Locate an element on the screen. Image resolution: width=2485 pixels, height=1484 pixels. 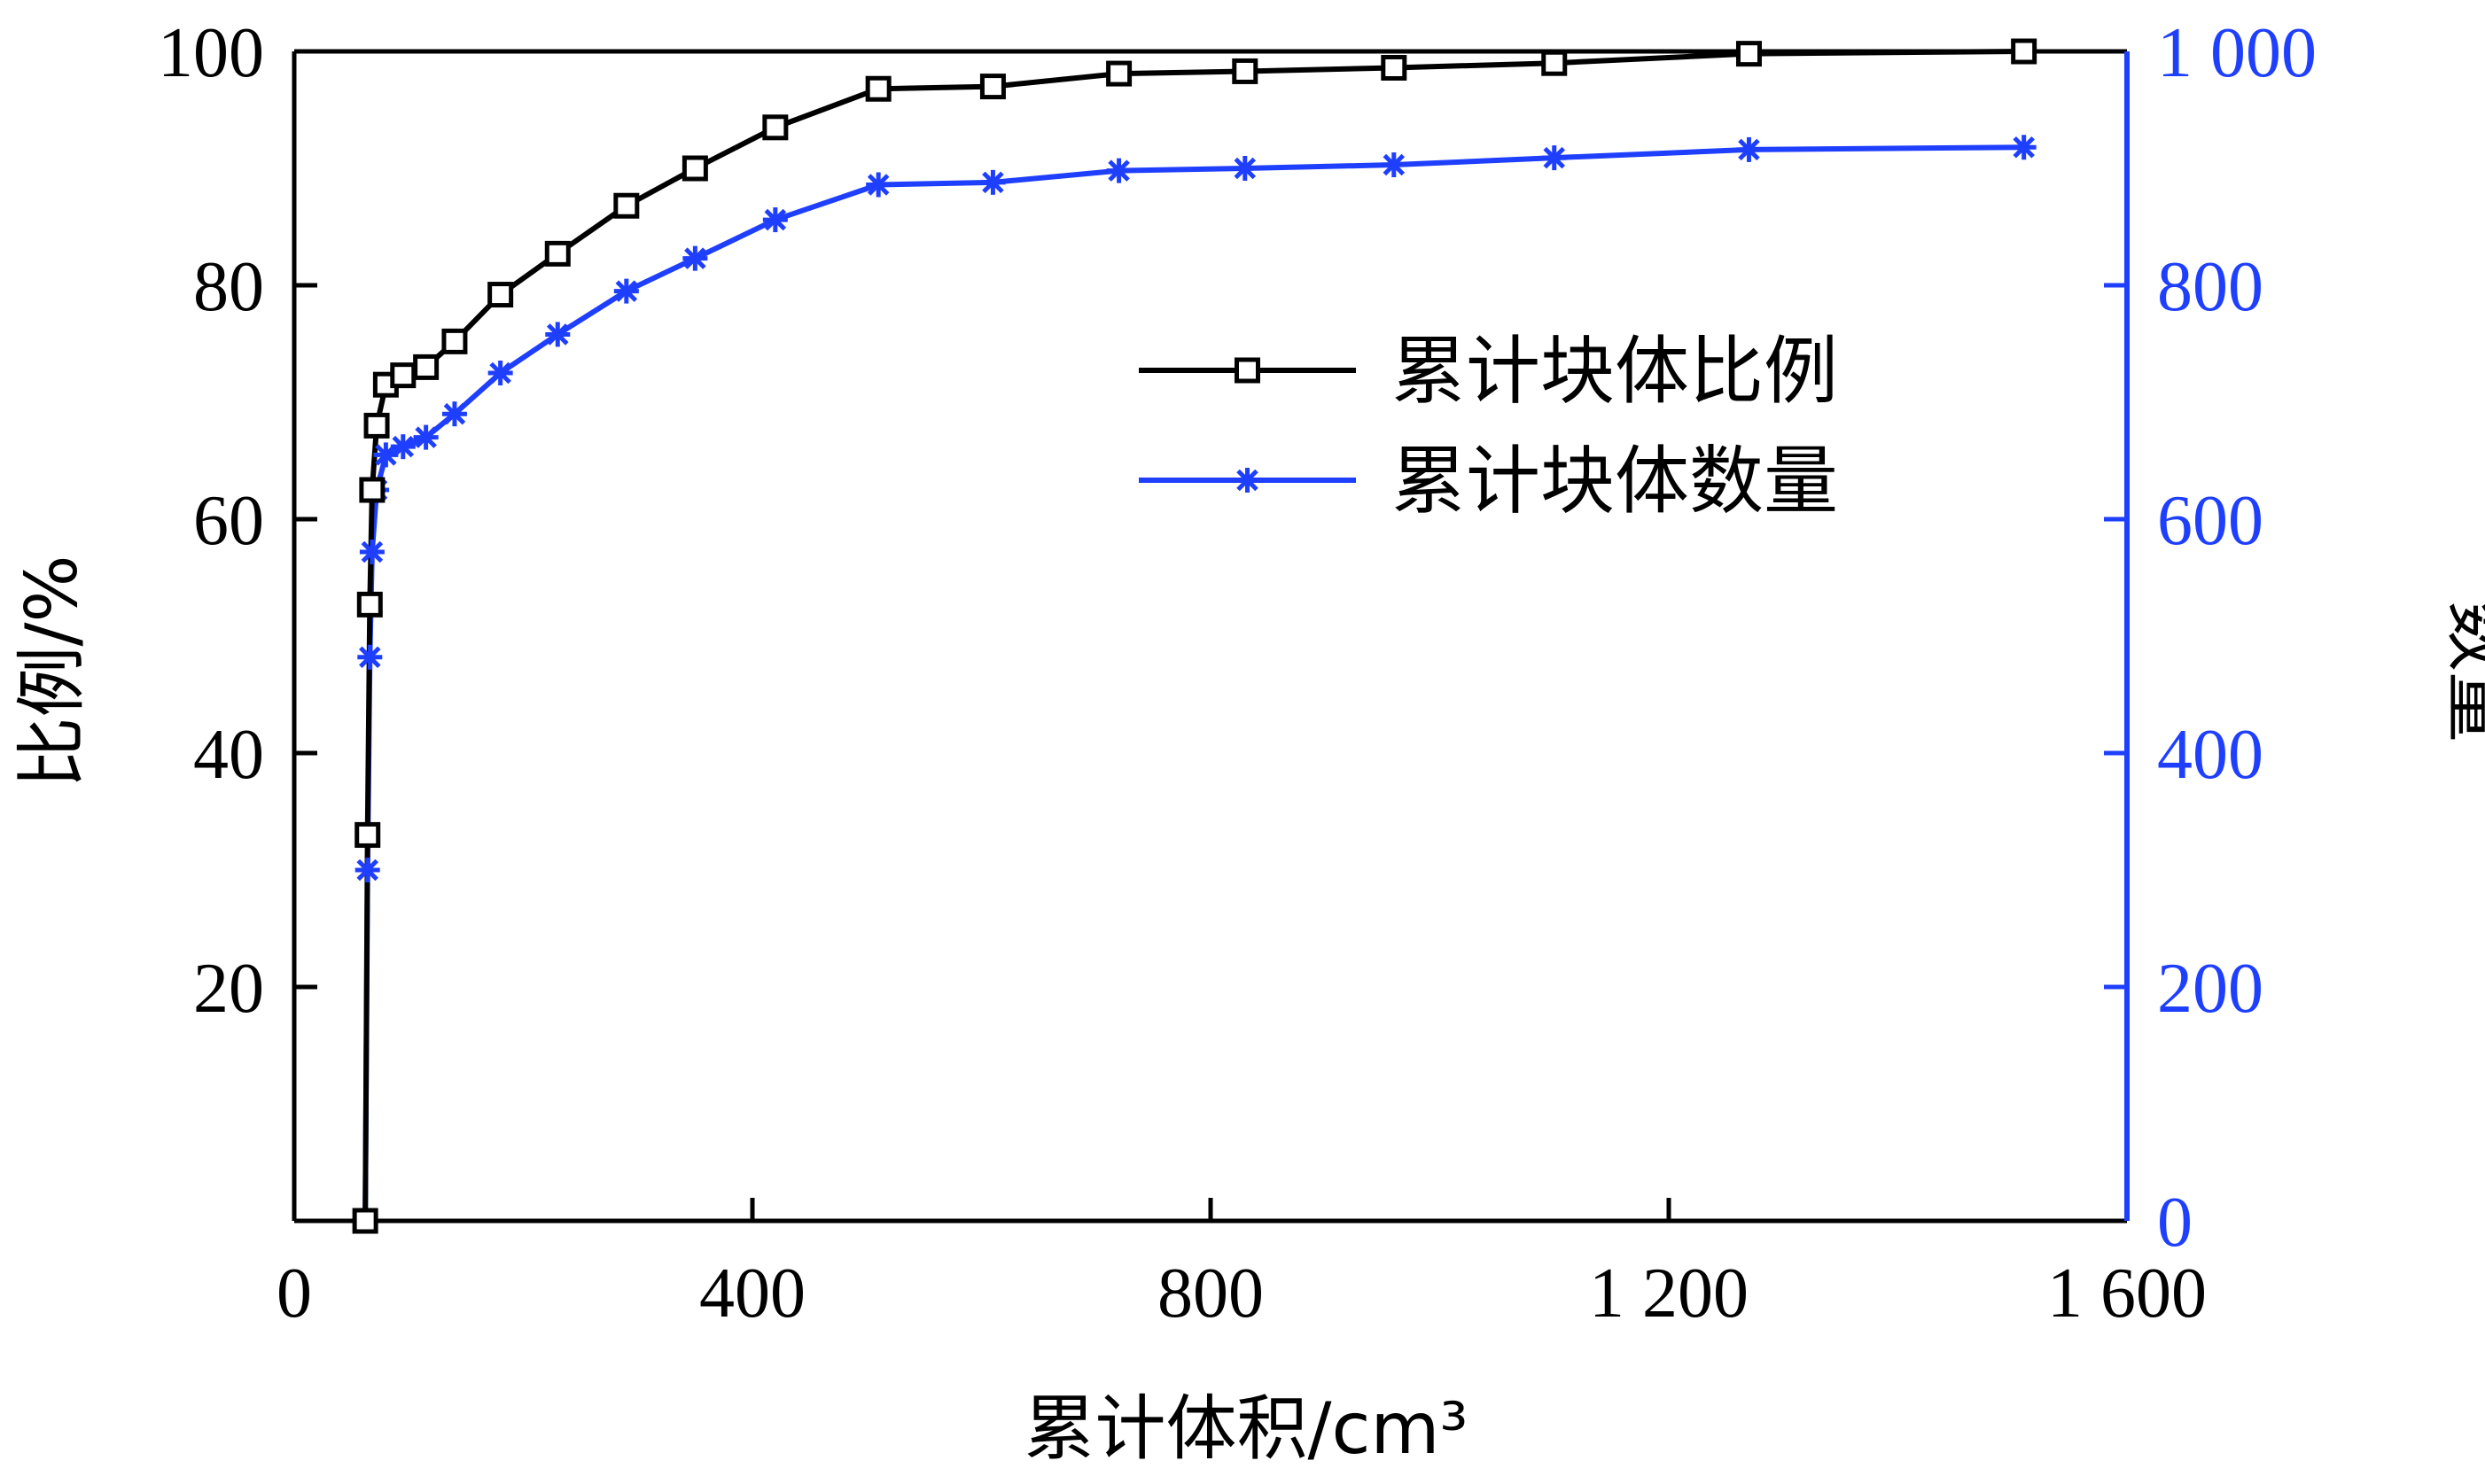
y2-tick-label: 200 is located at coordinates (2210, 989).